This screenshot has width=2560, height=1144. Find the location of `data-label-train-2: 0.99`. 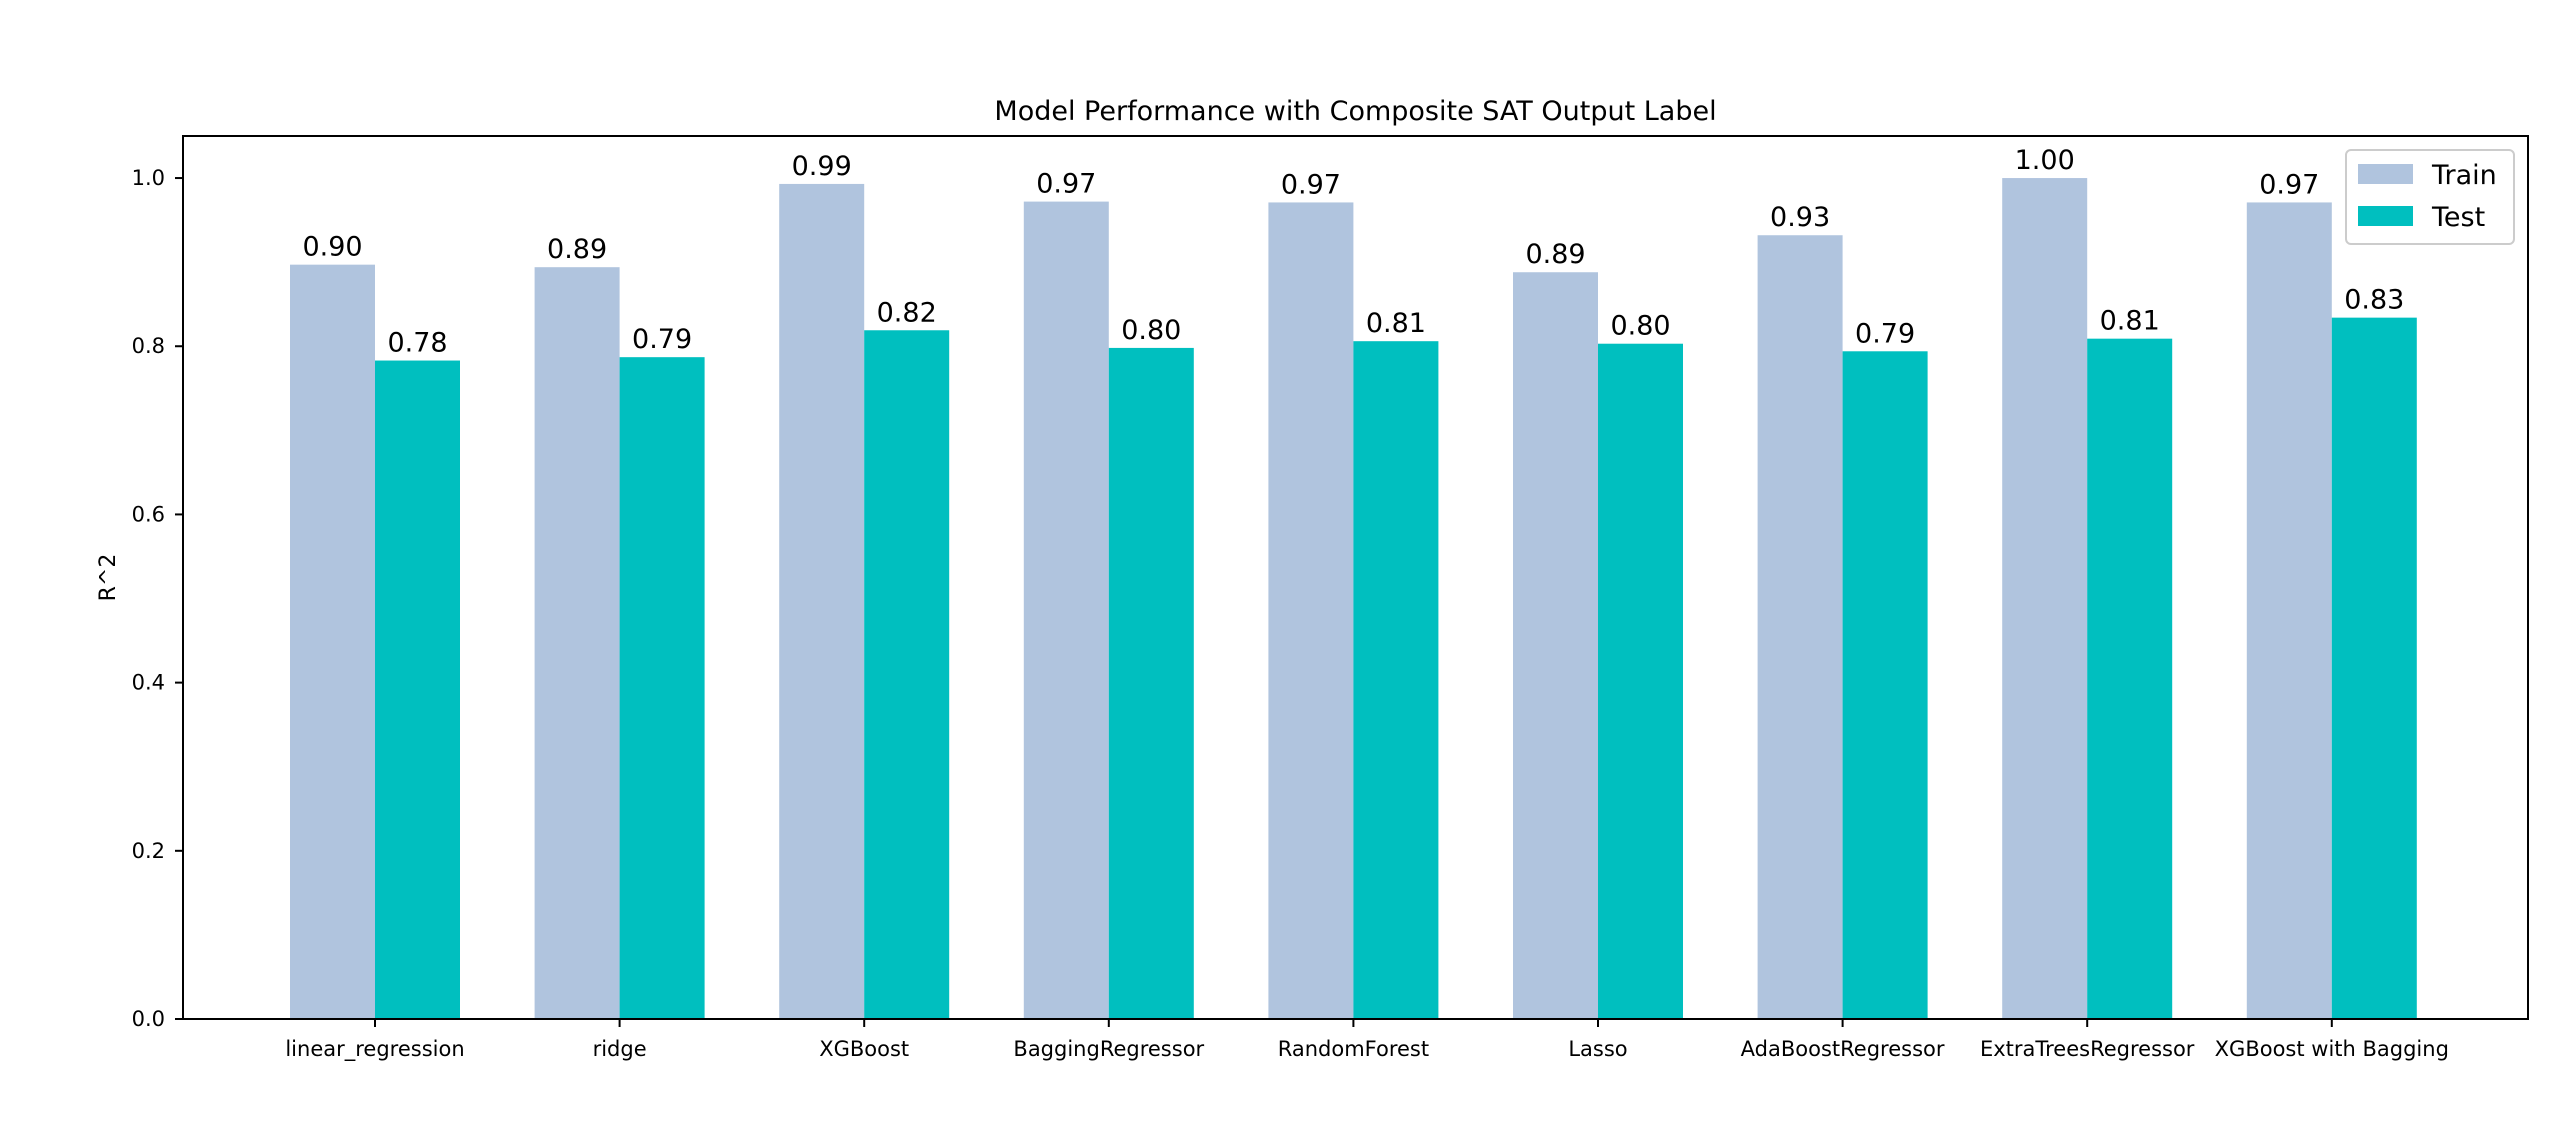

data-label-train-2: 0.99 is located at coordinates (822, 166).